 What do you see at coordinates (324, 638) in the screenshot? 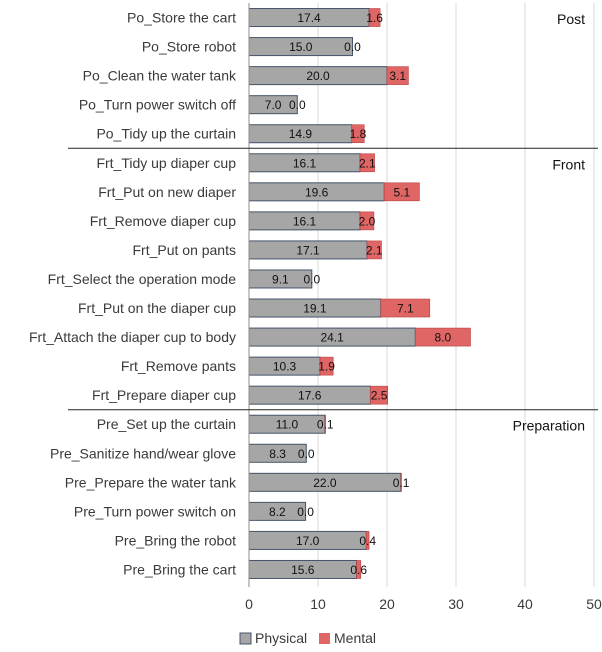
I see `legend-swatch-mental` at bounding box center [324, 638].